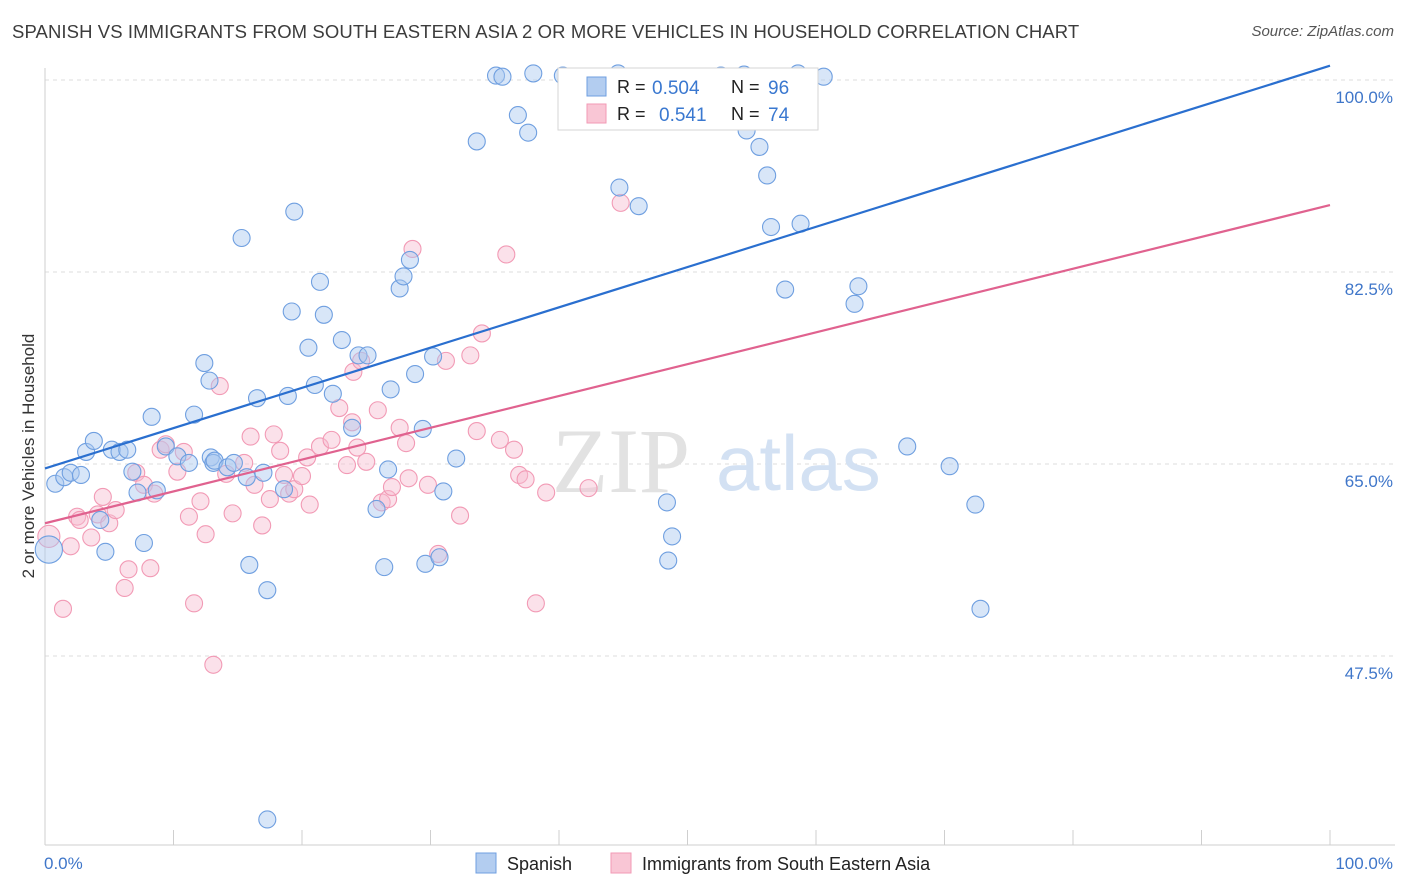 The height and width of the screenshot is (892, 1406). Describe the element at coordinates (745, 87) in the screenshot. I see `legend-n-label-1: N =` at that location.